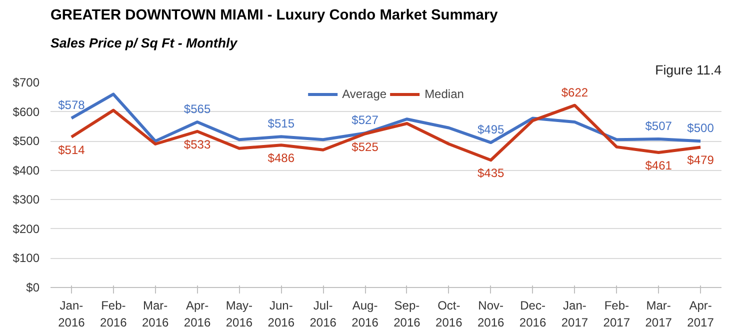 This screenshot has height=332, width=741. What do you see at coordinates (26, 170) in the screenshot?
I see `y-tick-label: $400` at bounding box center [26, 170].